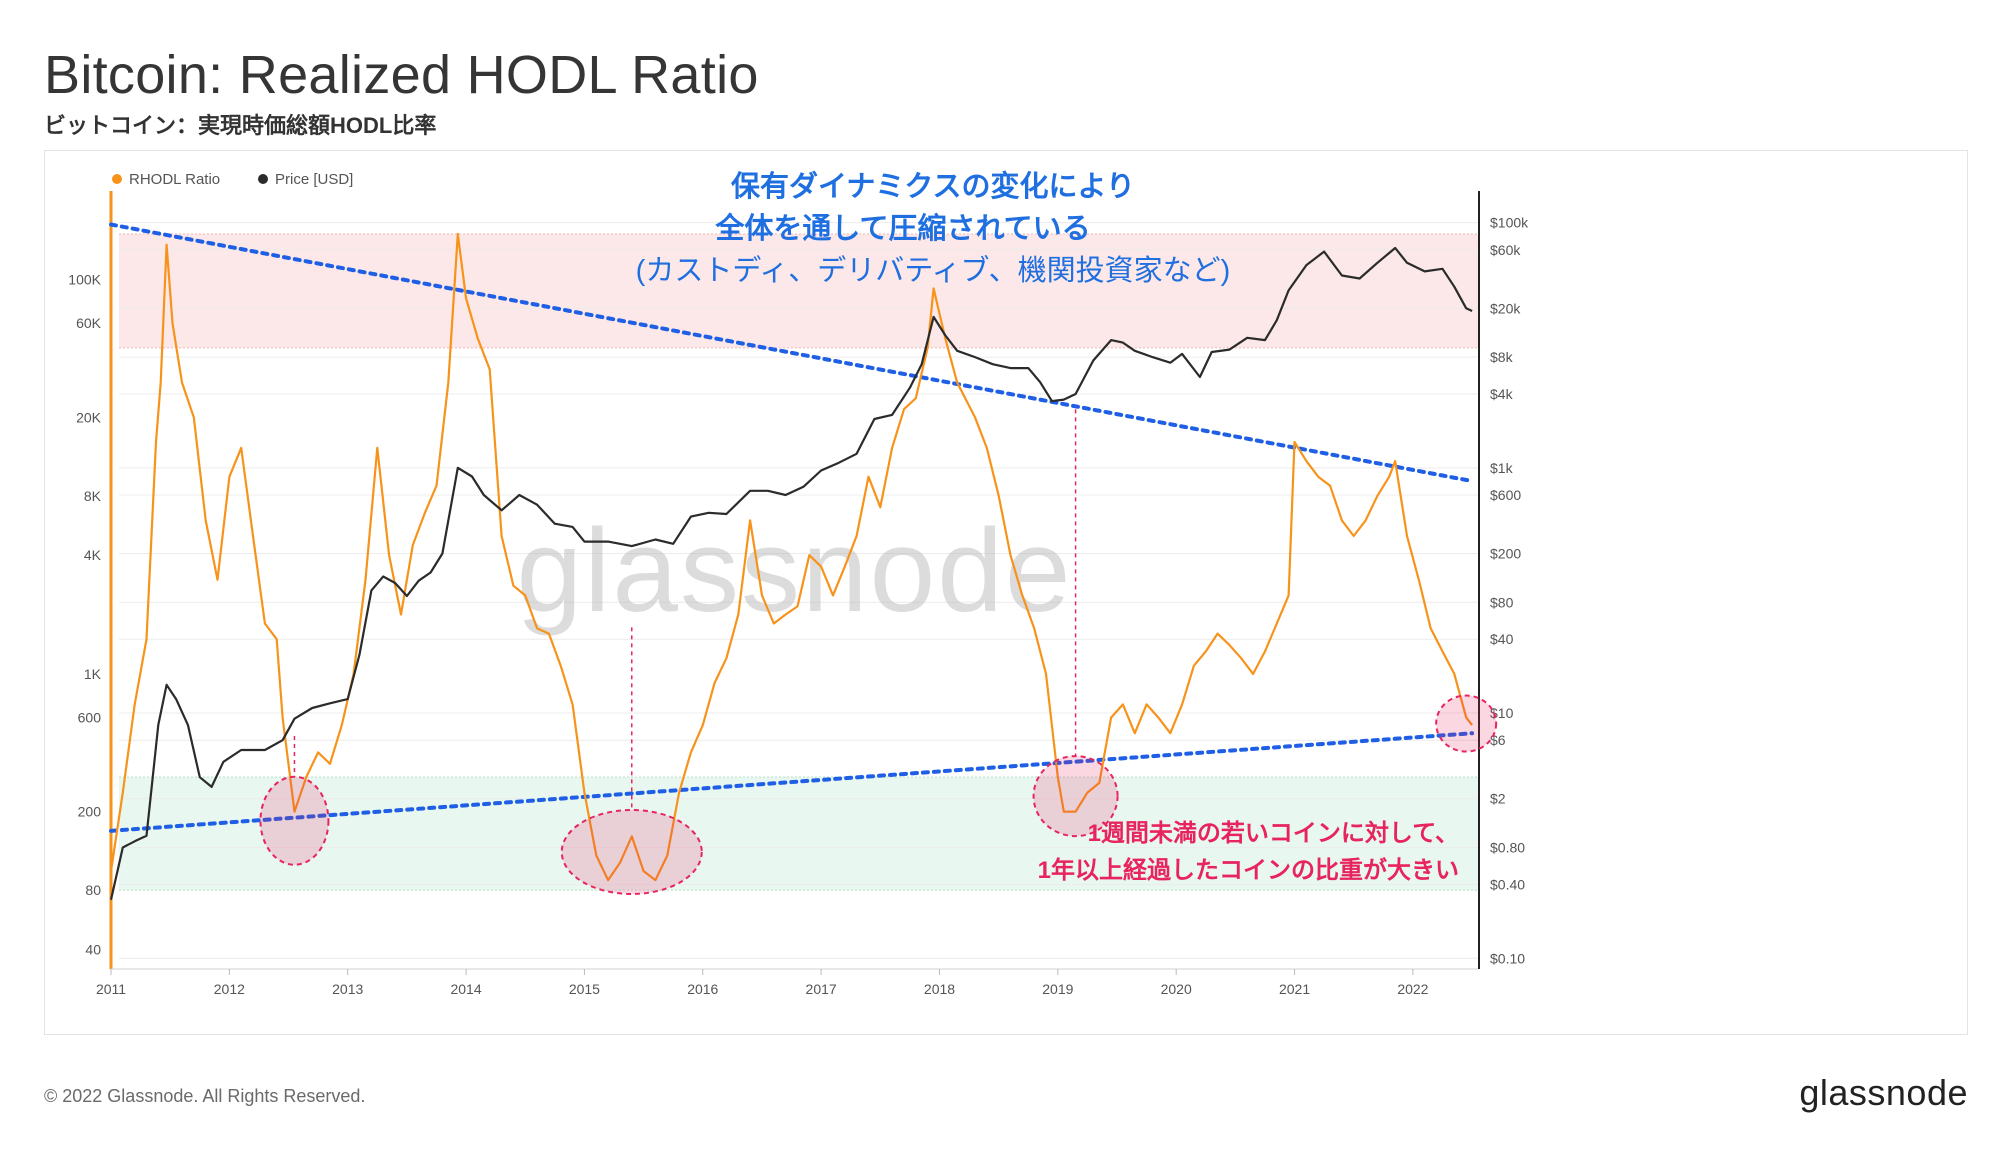 The image size is (2000, 1152). What do you see at coordinates (401, 75) in the screenshot?
I see `page-title: Bitcoin: Realized HODL Ratio` at bounding box center [401, 75].